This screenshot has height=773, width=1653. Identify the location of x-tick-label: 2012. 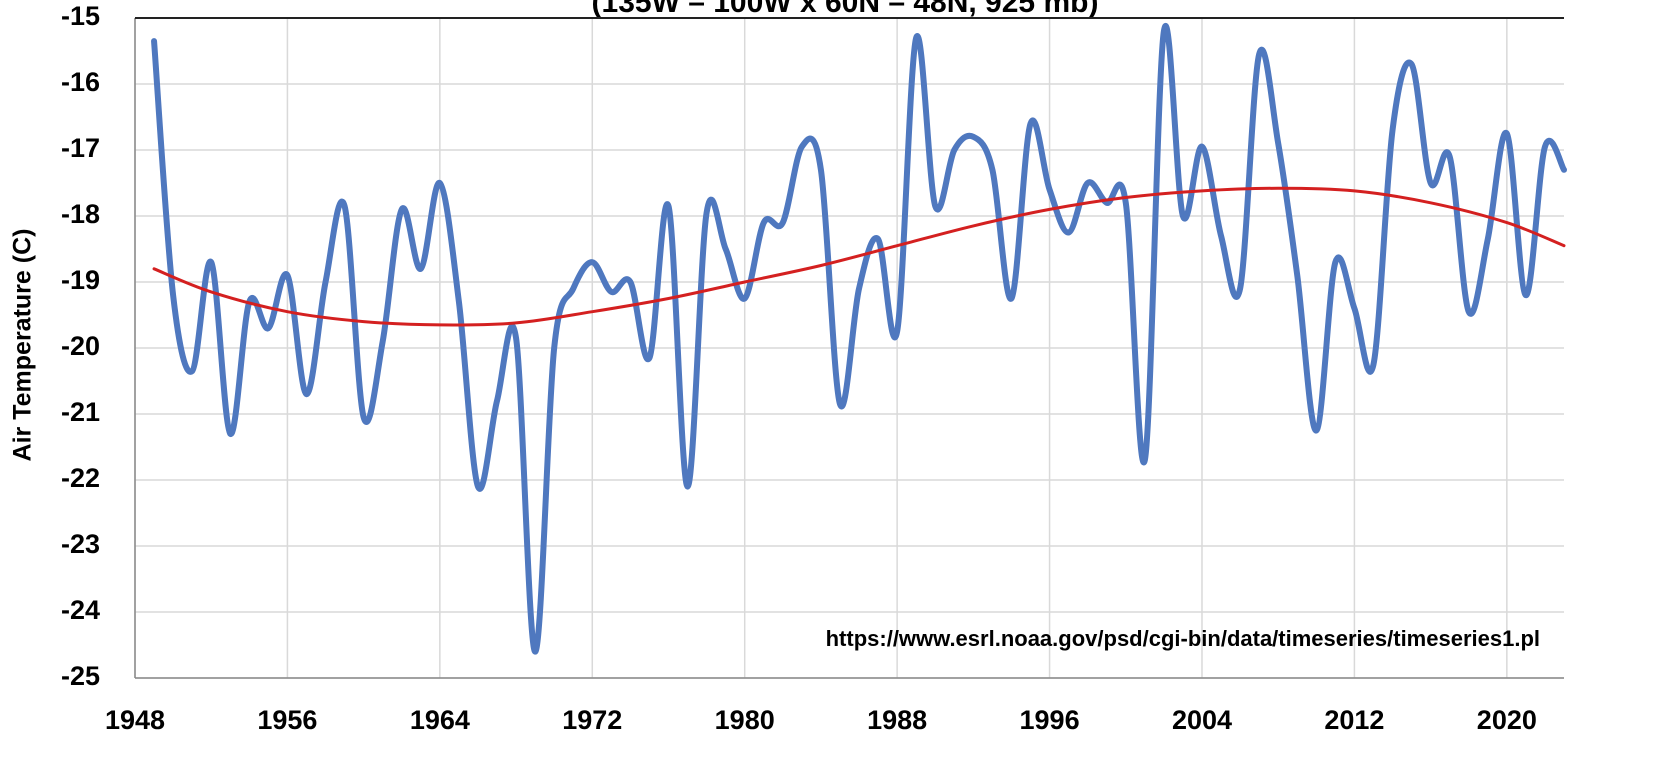
(1354, 720).